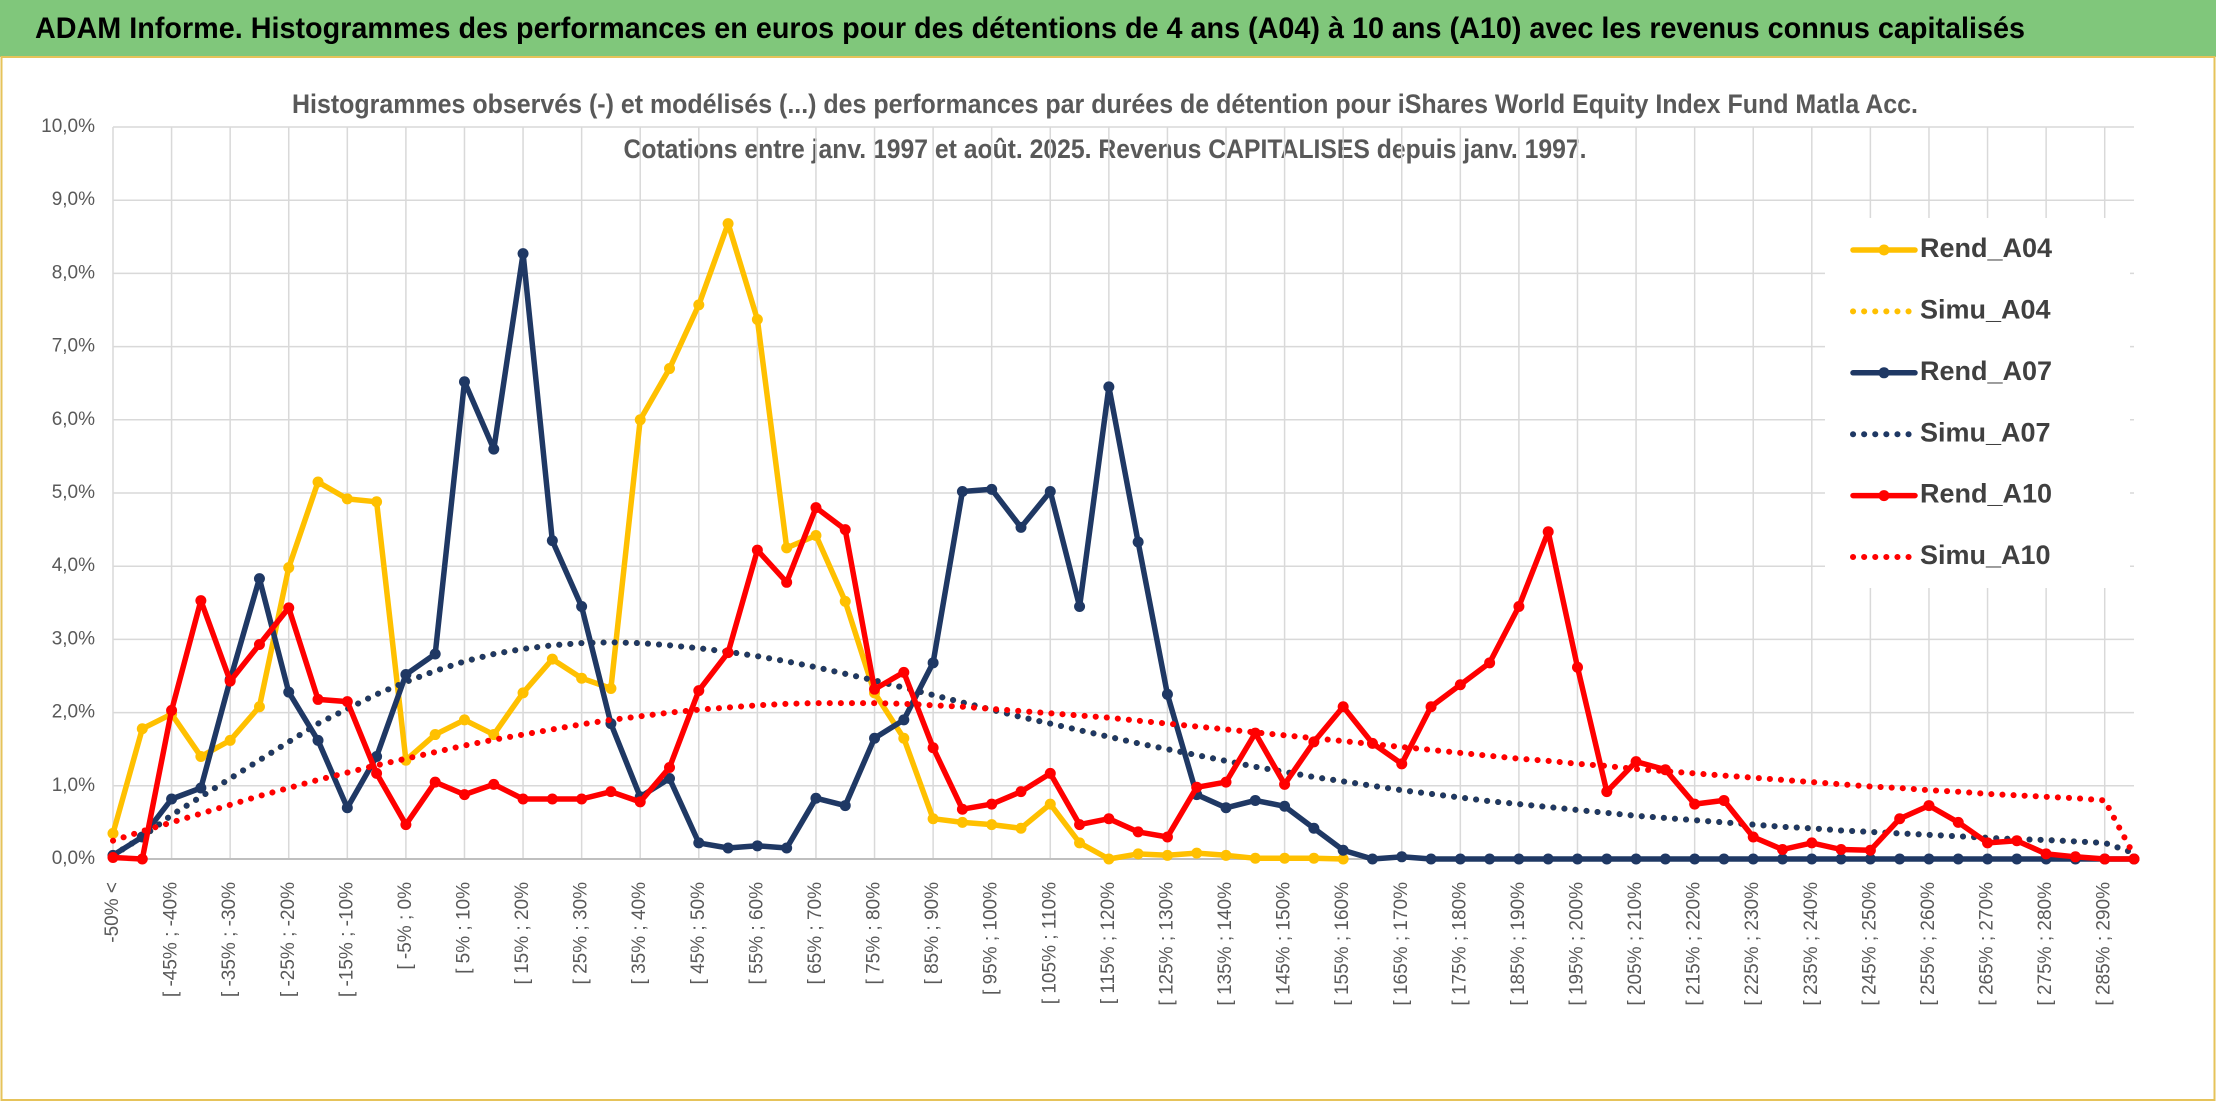 The width and height of the screenshot is (2216, 1102). I want to click on x-tick-label: [ 225% ; 230%, so click(1752, 944).